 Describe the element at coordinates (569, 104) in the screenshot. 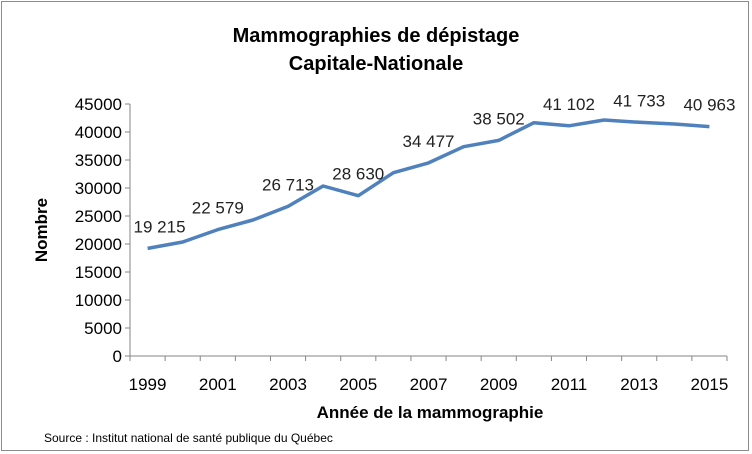

I see `data-label: 41 102` at that location.